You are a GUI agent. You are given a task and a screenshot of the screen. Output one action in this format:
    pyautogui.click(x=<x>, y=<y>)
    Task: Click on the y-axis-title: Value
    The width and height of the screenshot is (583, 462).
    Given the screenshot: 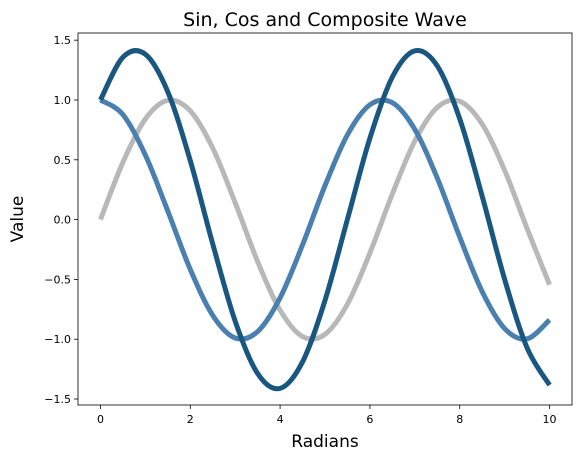 What is the action you would take?
    pyautogui.click(x=18, y=219)
    